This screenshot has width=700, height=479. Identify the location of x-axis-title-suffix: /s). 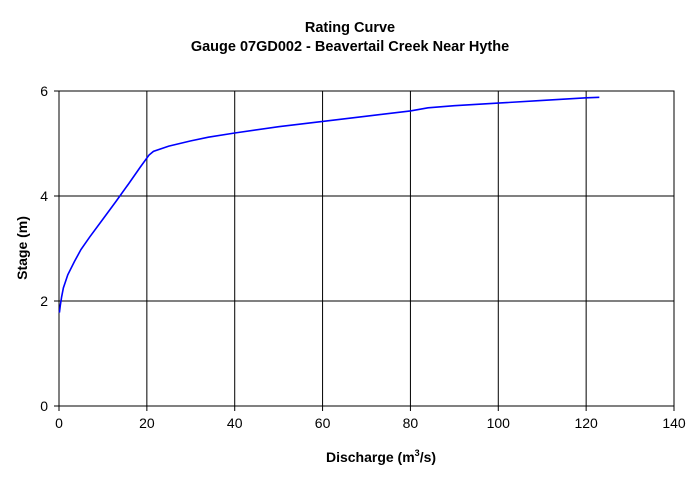
(428, 457).